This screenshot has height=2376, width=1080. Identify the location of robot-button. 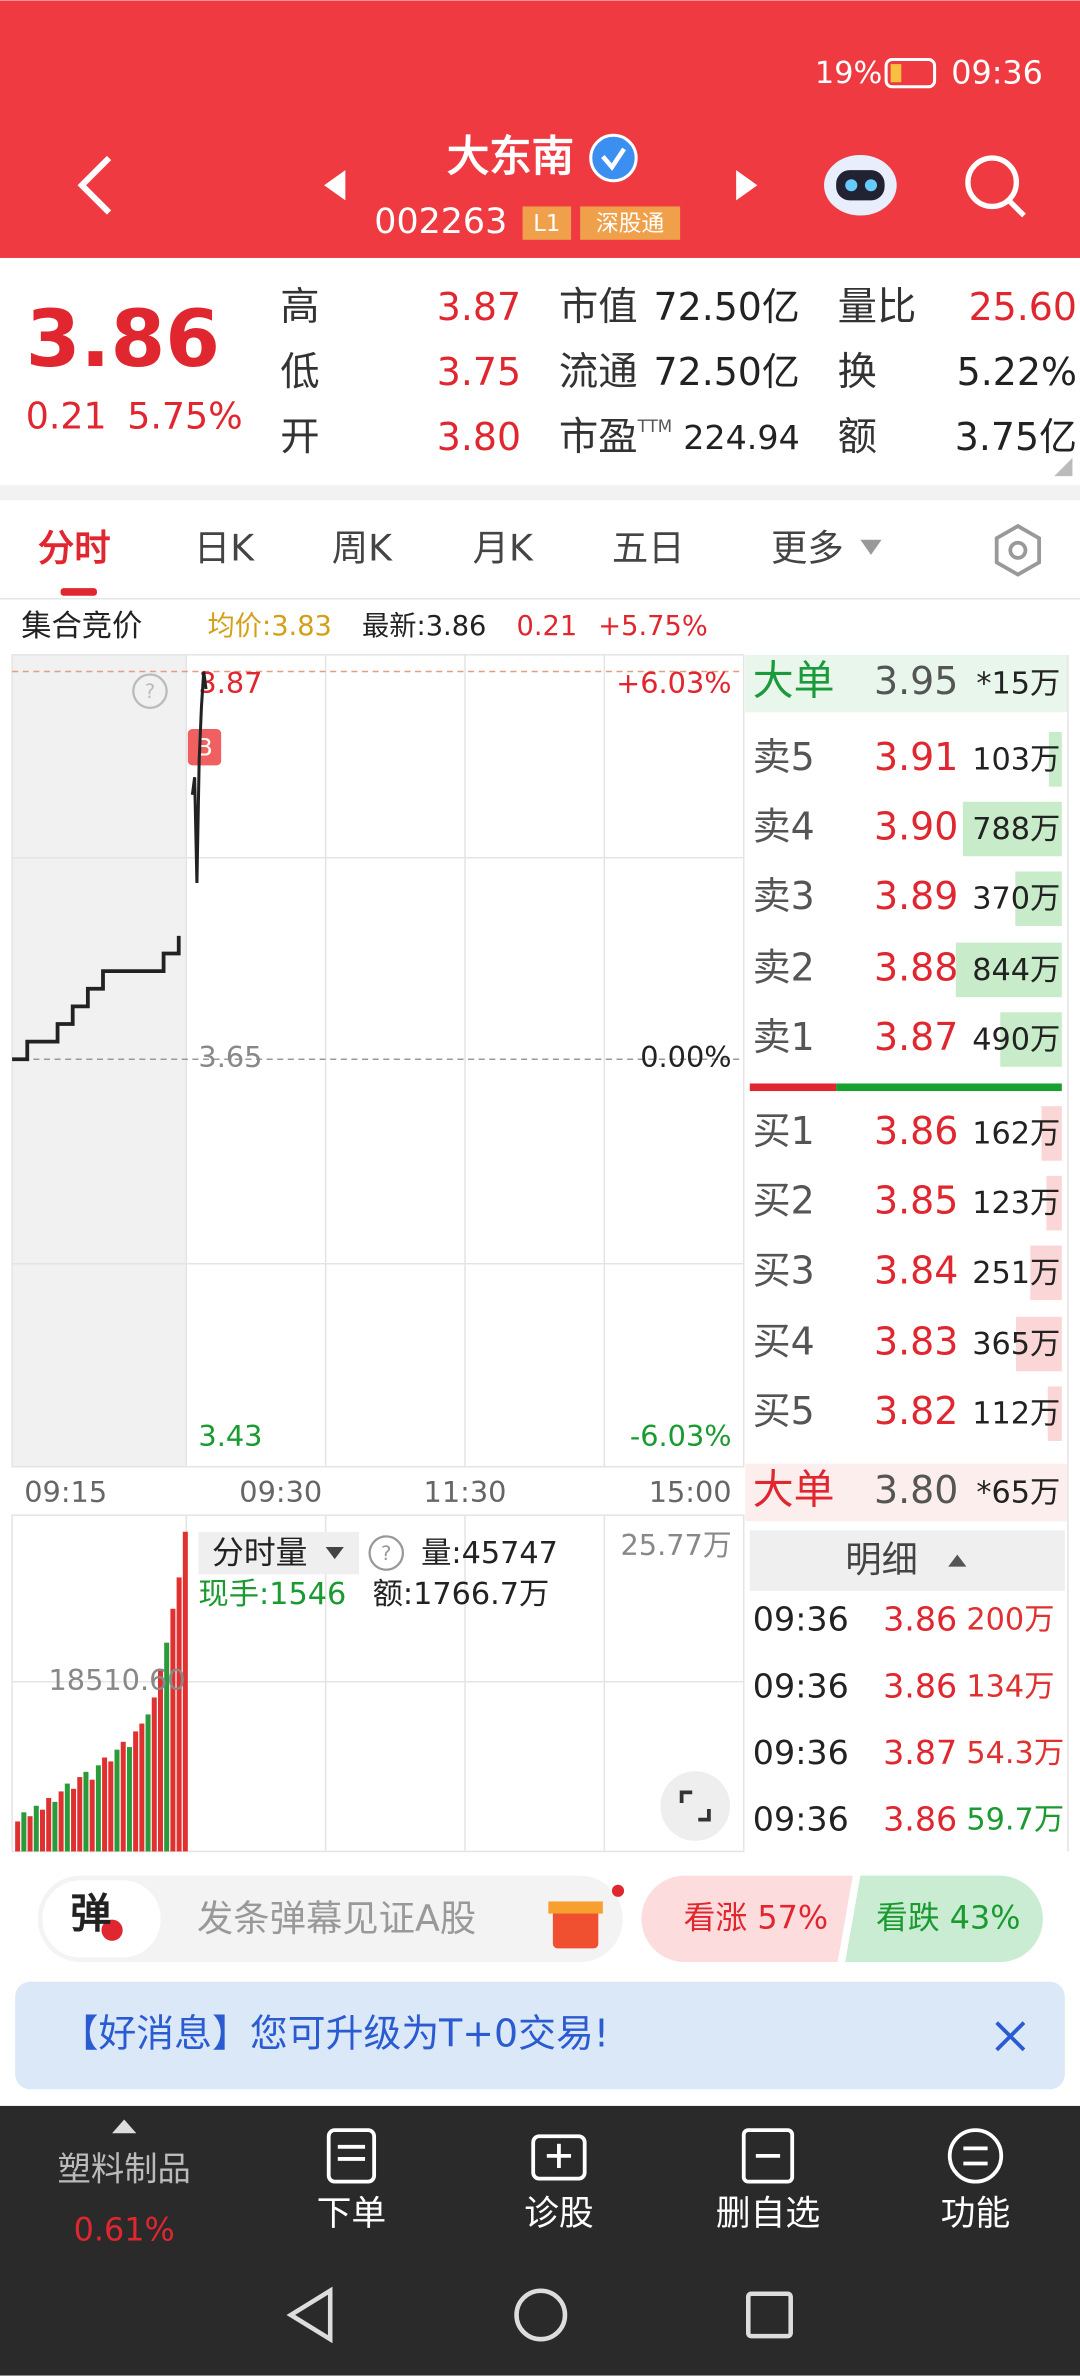
(860, 185).